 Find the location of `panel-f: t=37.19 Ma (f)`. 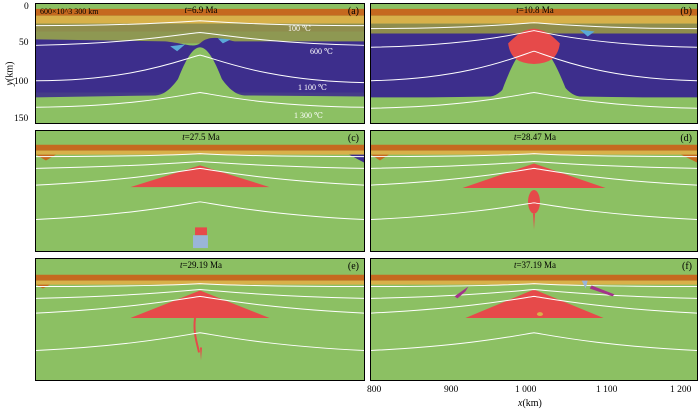

panel-f: t=37.19 Ma (f) is located at coordinates (534, 319).